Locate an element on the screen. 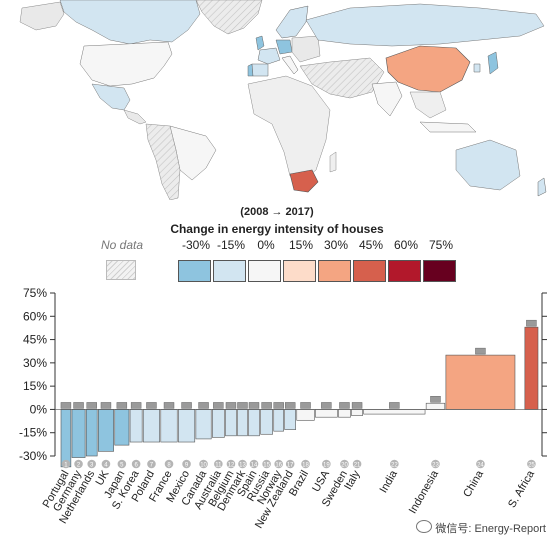  mexico-region is located at coordinates (111, 97).